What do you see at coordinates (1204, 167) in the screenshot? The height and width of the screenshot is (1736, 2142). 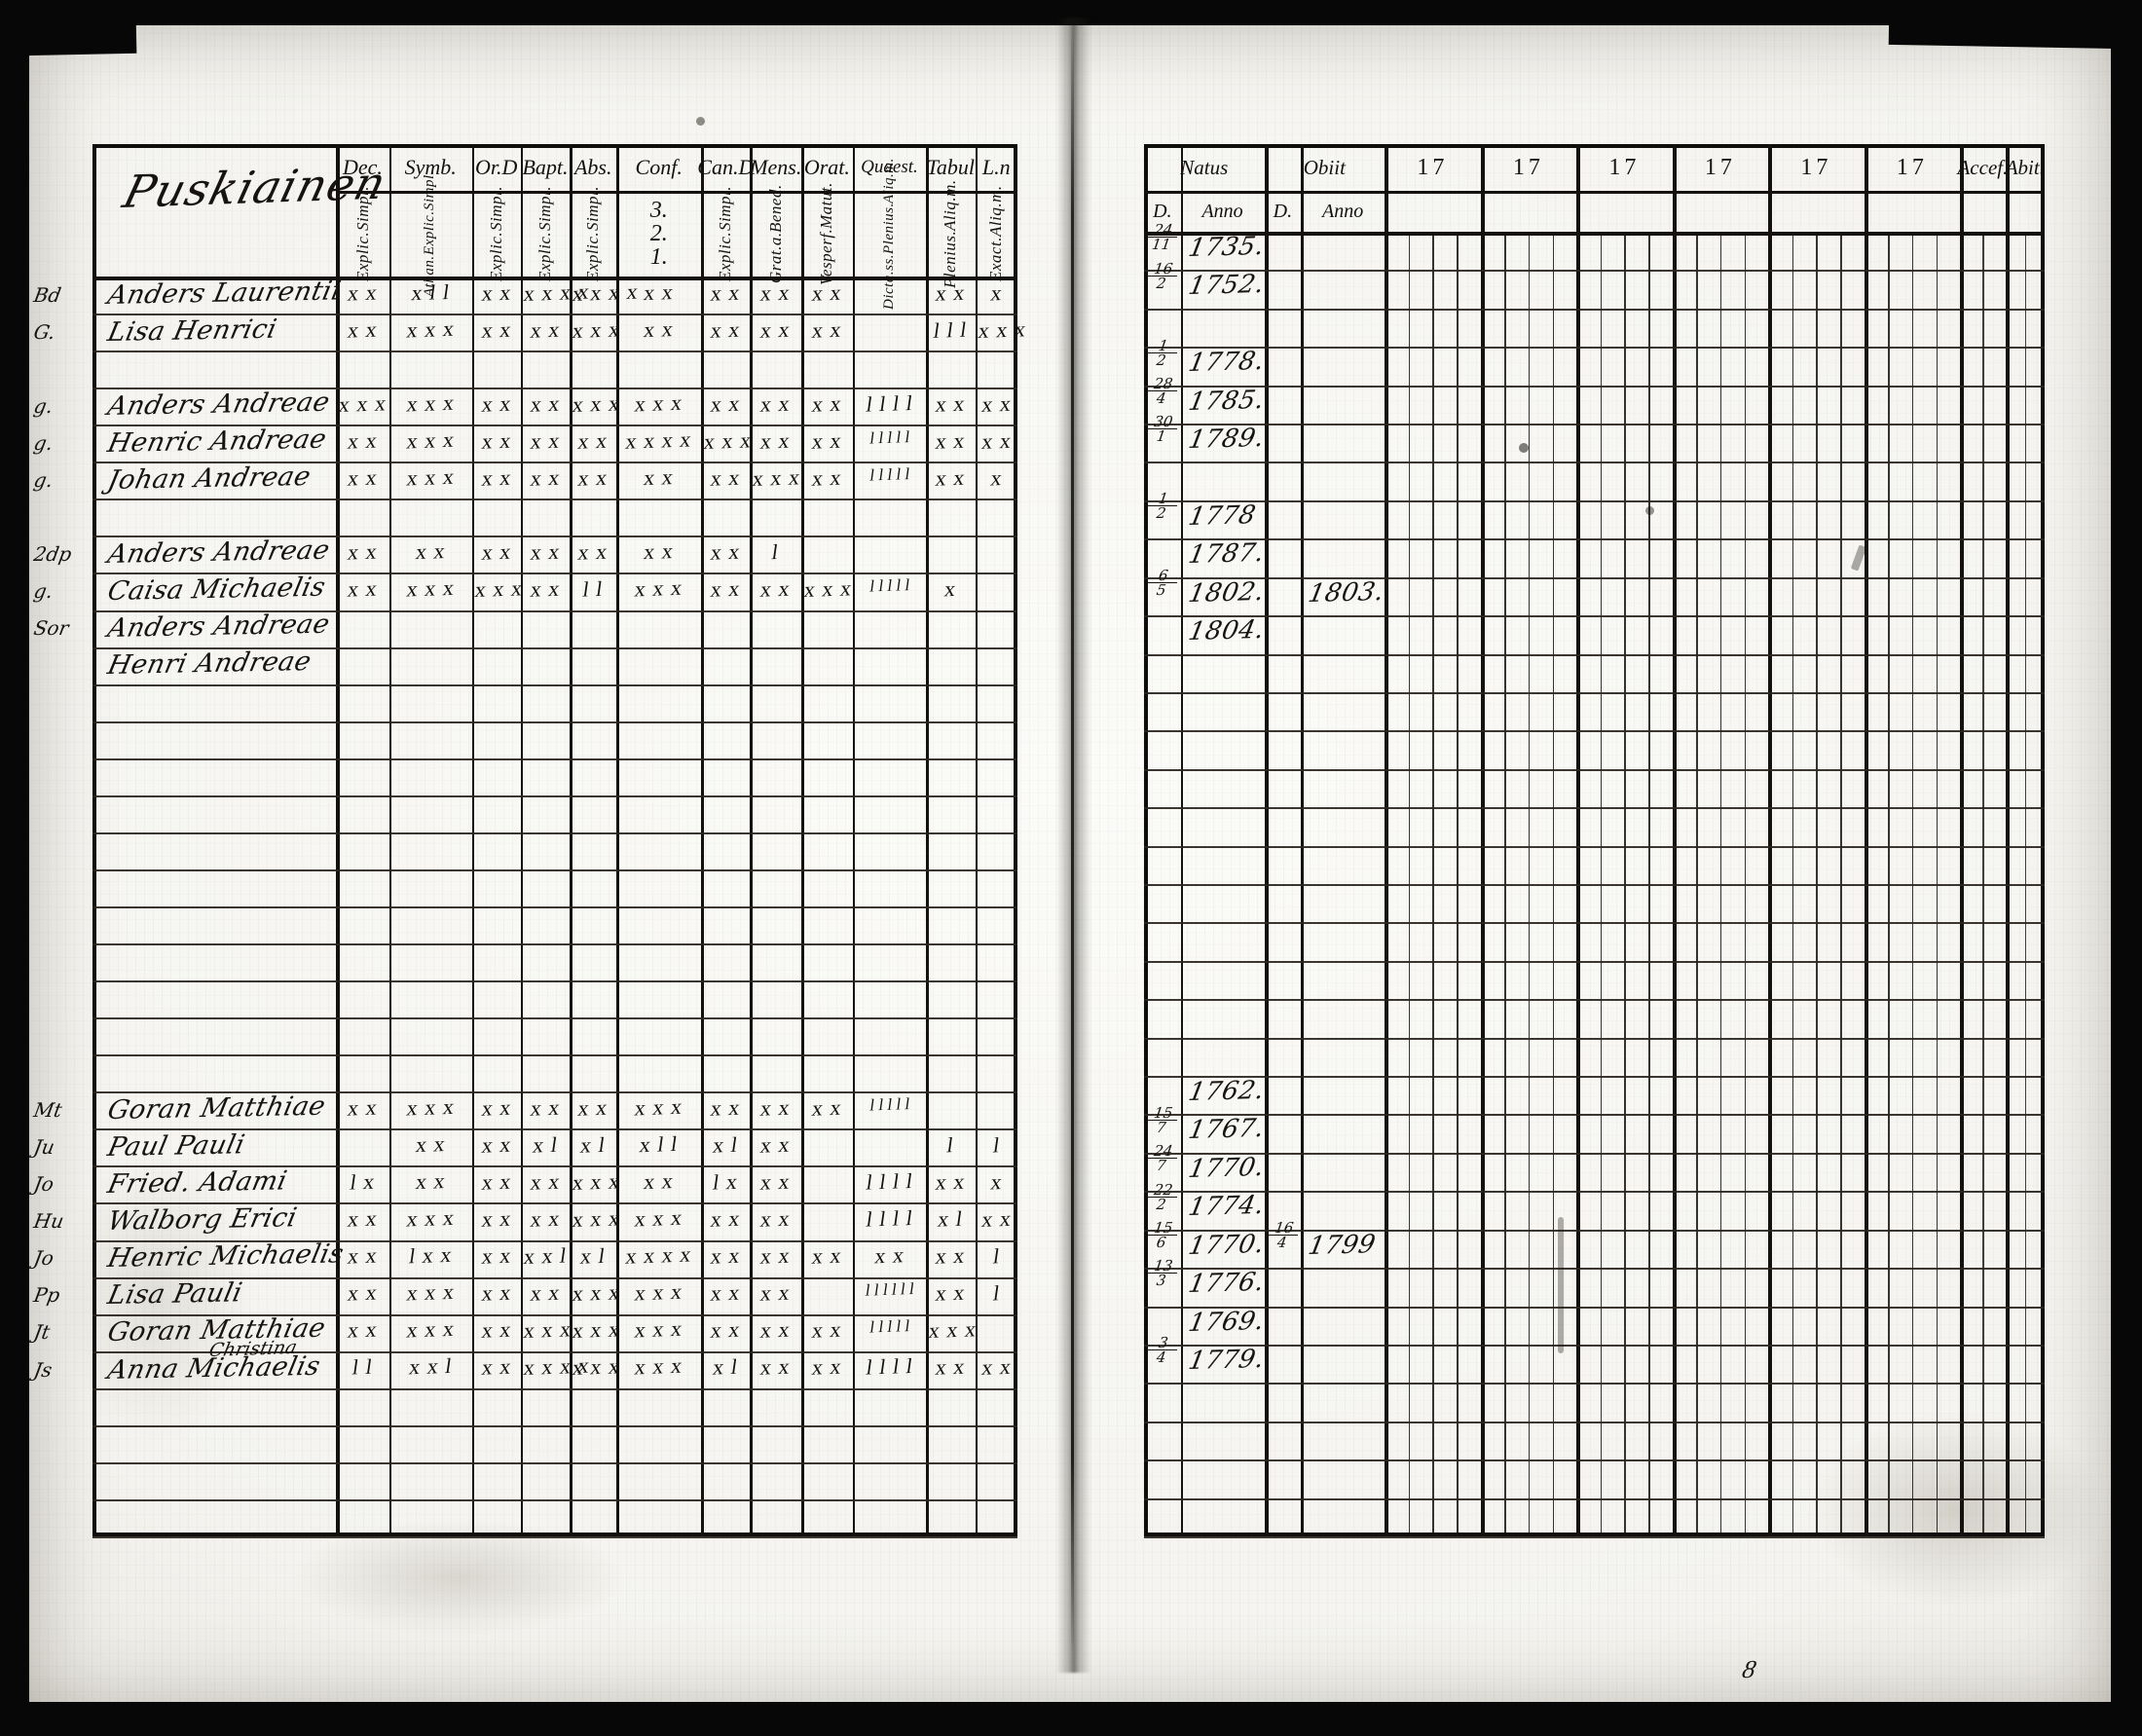 I see `right-col-header-natus: Natus` at bounding box center [1204, 167].